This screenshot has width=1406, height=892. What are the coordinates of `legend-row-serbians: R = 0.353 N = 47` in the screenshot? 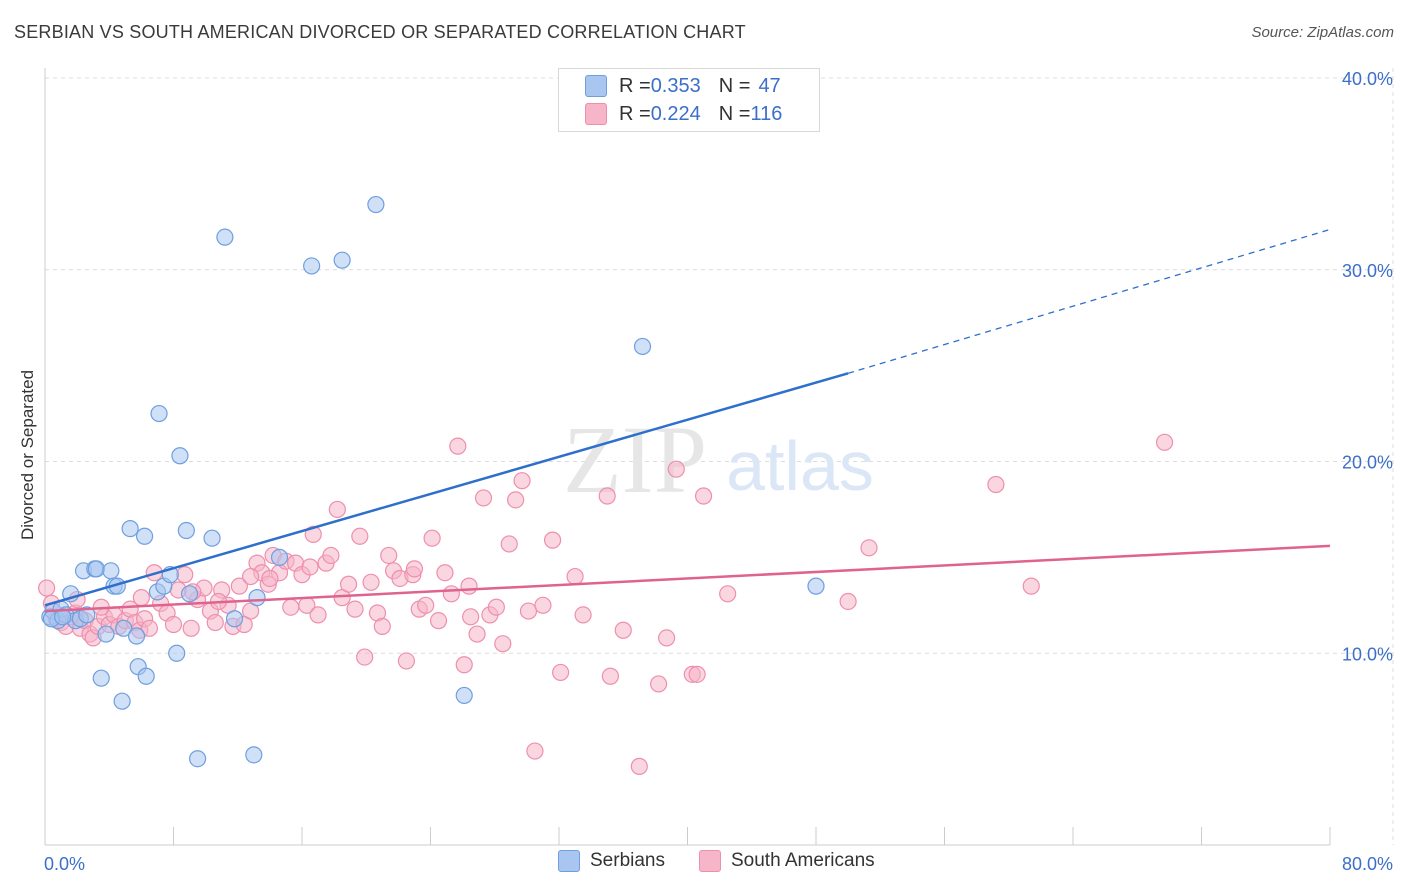 It's located at (683, 86).